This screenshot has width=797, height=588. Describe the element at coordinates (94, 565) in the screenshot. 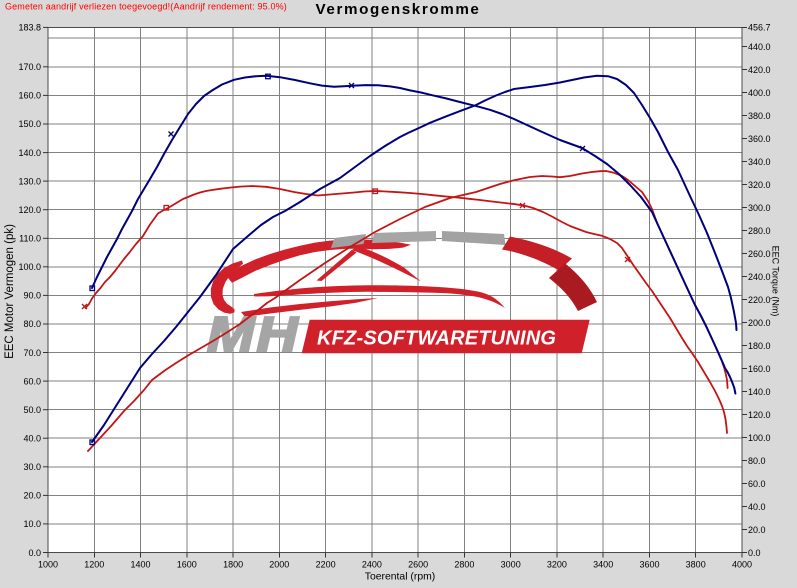

I see `svg-text: 1200` at that location.